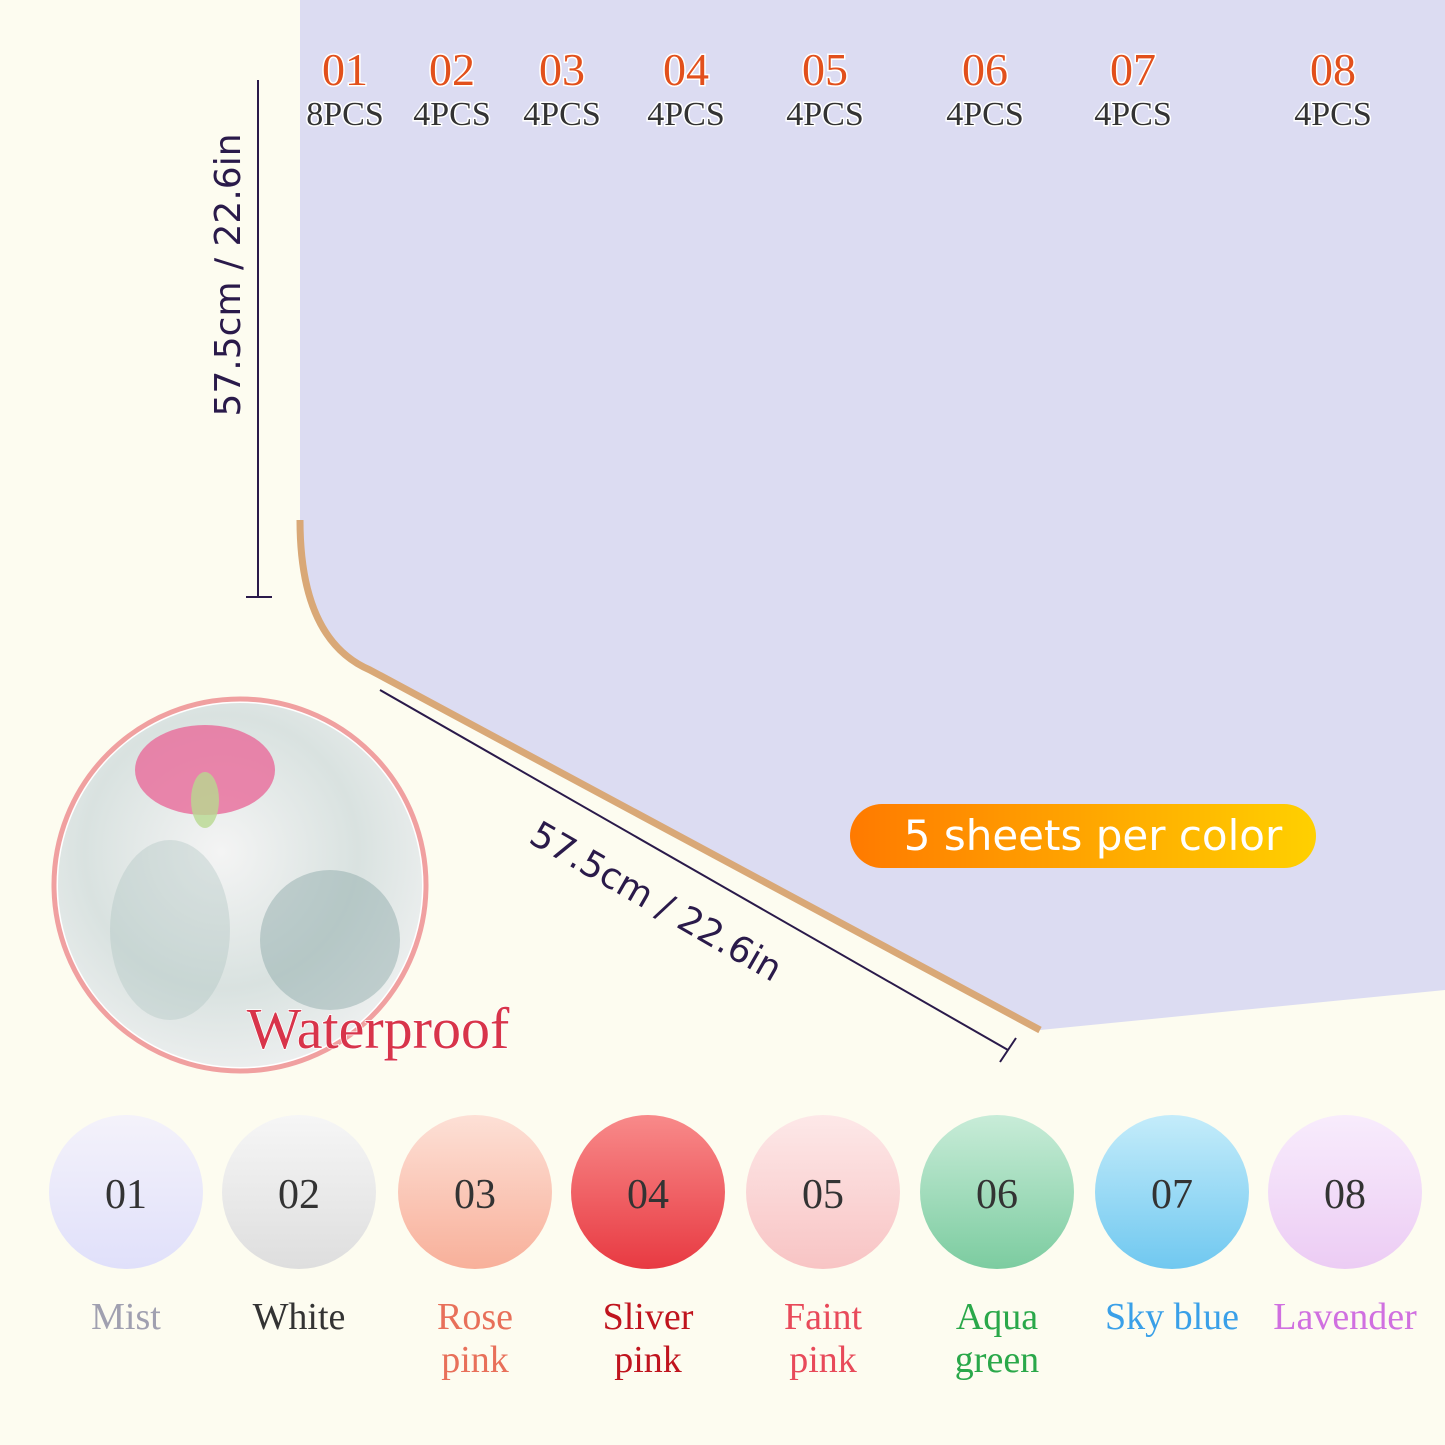 This screenshot has height=1445, width=1445. I want to click on sheet-number: 02, so click(452, 69).